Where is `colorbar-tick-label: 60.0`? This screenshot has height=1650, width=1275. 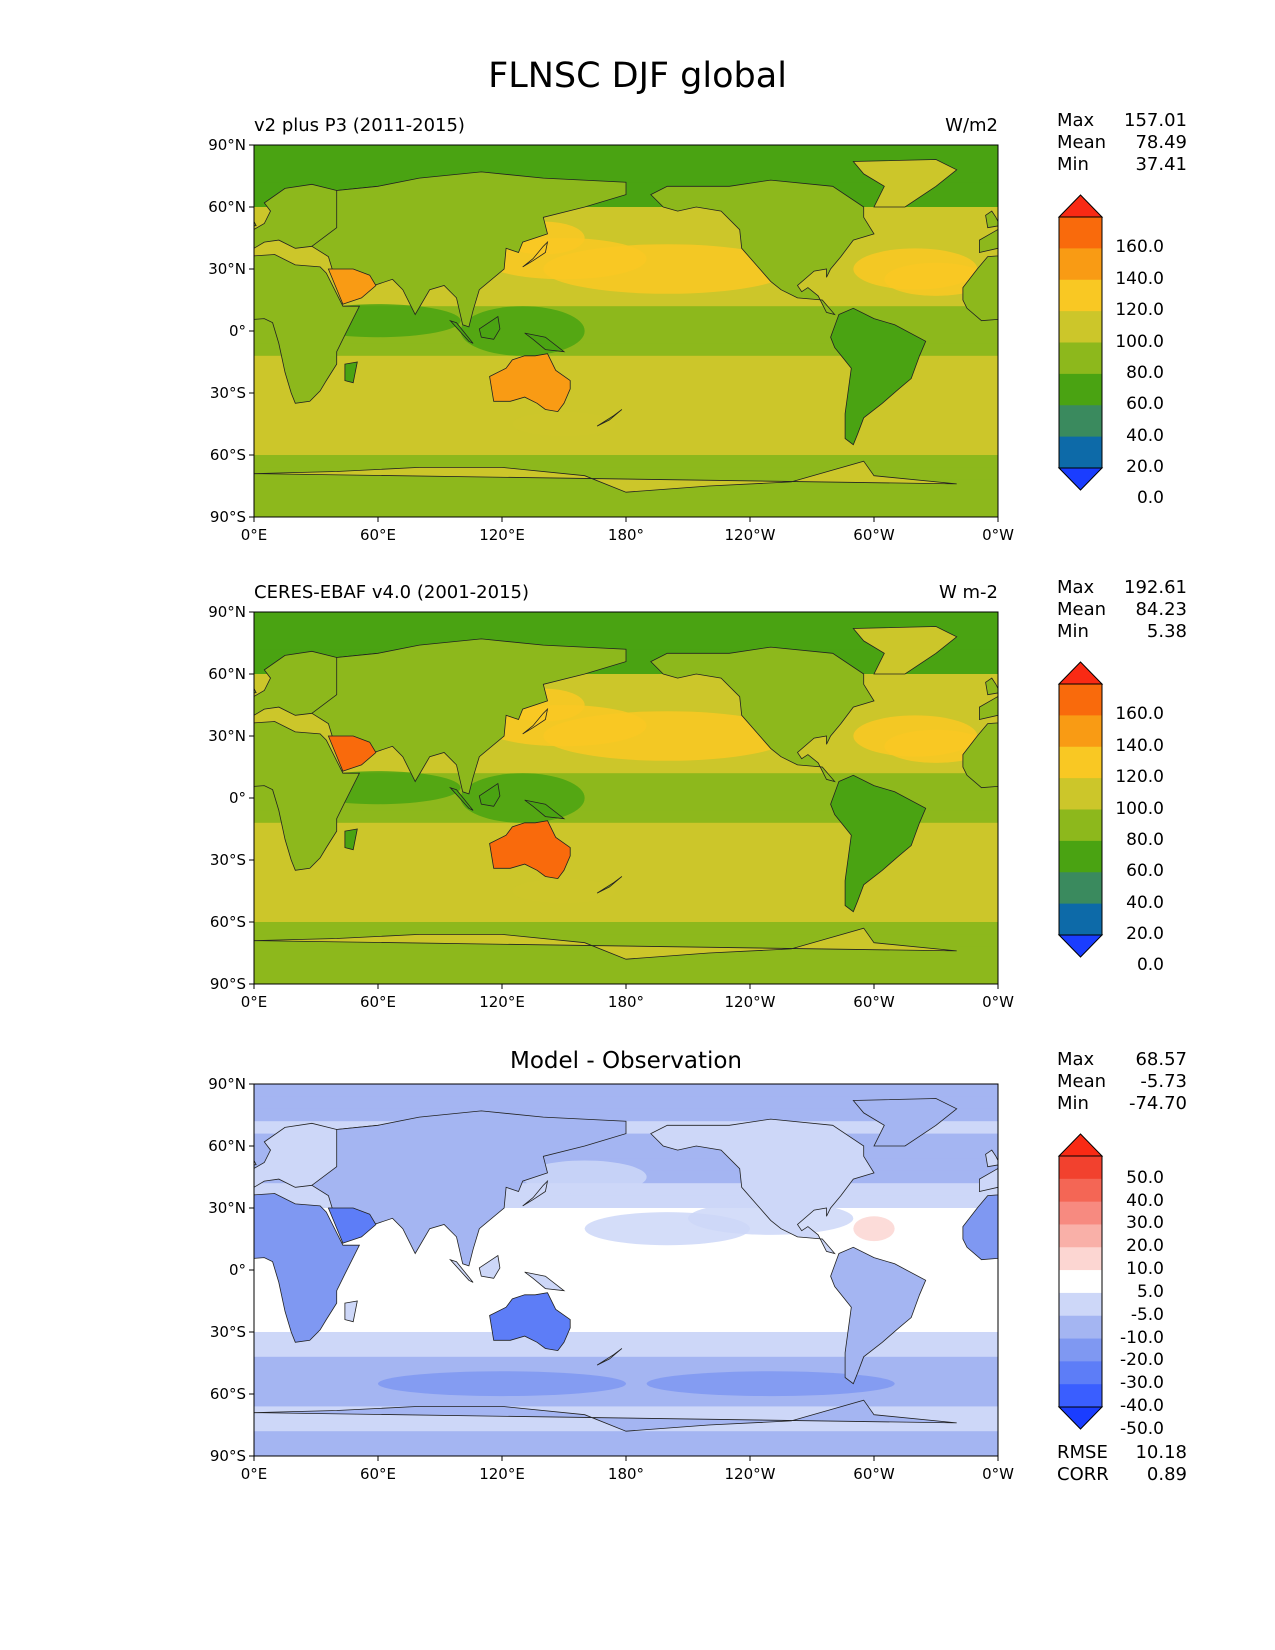 colorbar-tick-label: 60.0 is located at coordinates (1145, 871).